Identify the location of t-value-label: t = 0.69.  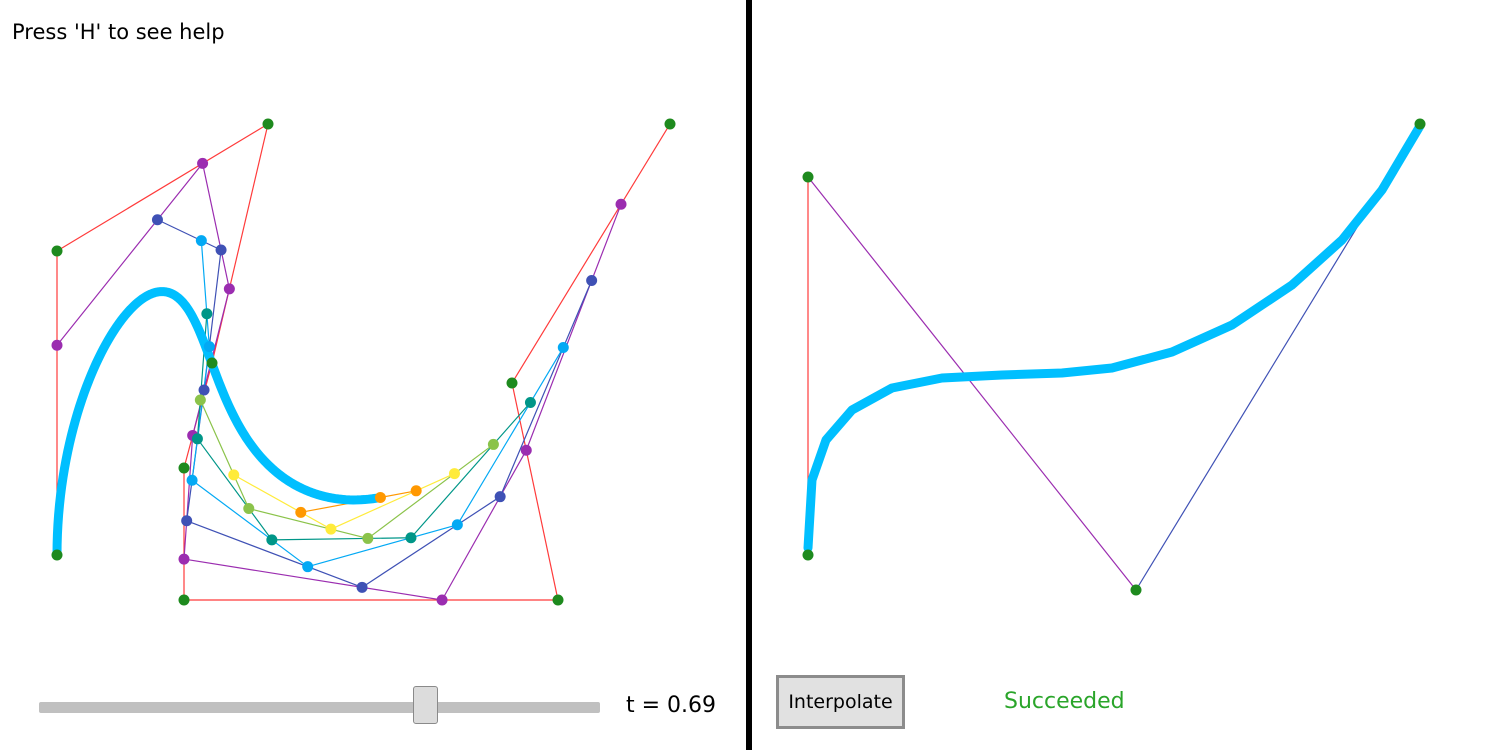
(671, 705).